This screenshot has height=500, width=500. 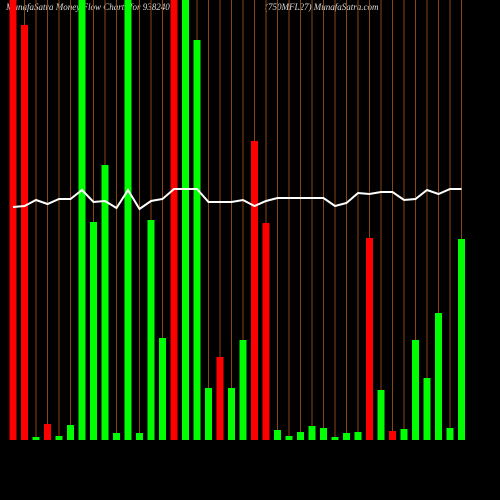 I want to click on chart-title: MunafaSatra Money Flow Charts for 938240, so click(x=87, y=7).